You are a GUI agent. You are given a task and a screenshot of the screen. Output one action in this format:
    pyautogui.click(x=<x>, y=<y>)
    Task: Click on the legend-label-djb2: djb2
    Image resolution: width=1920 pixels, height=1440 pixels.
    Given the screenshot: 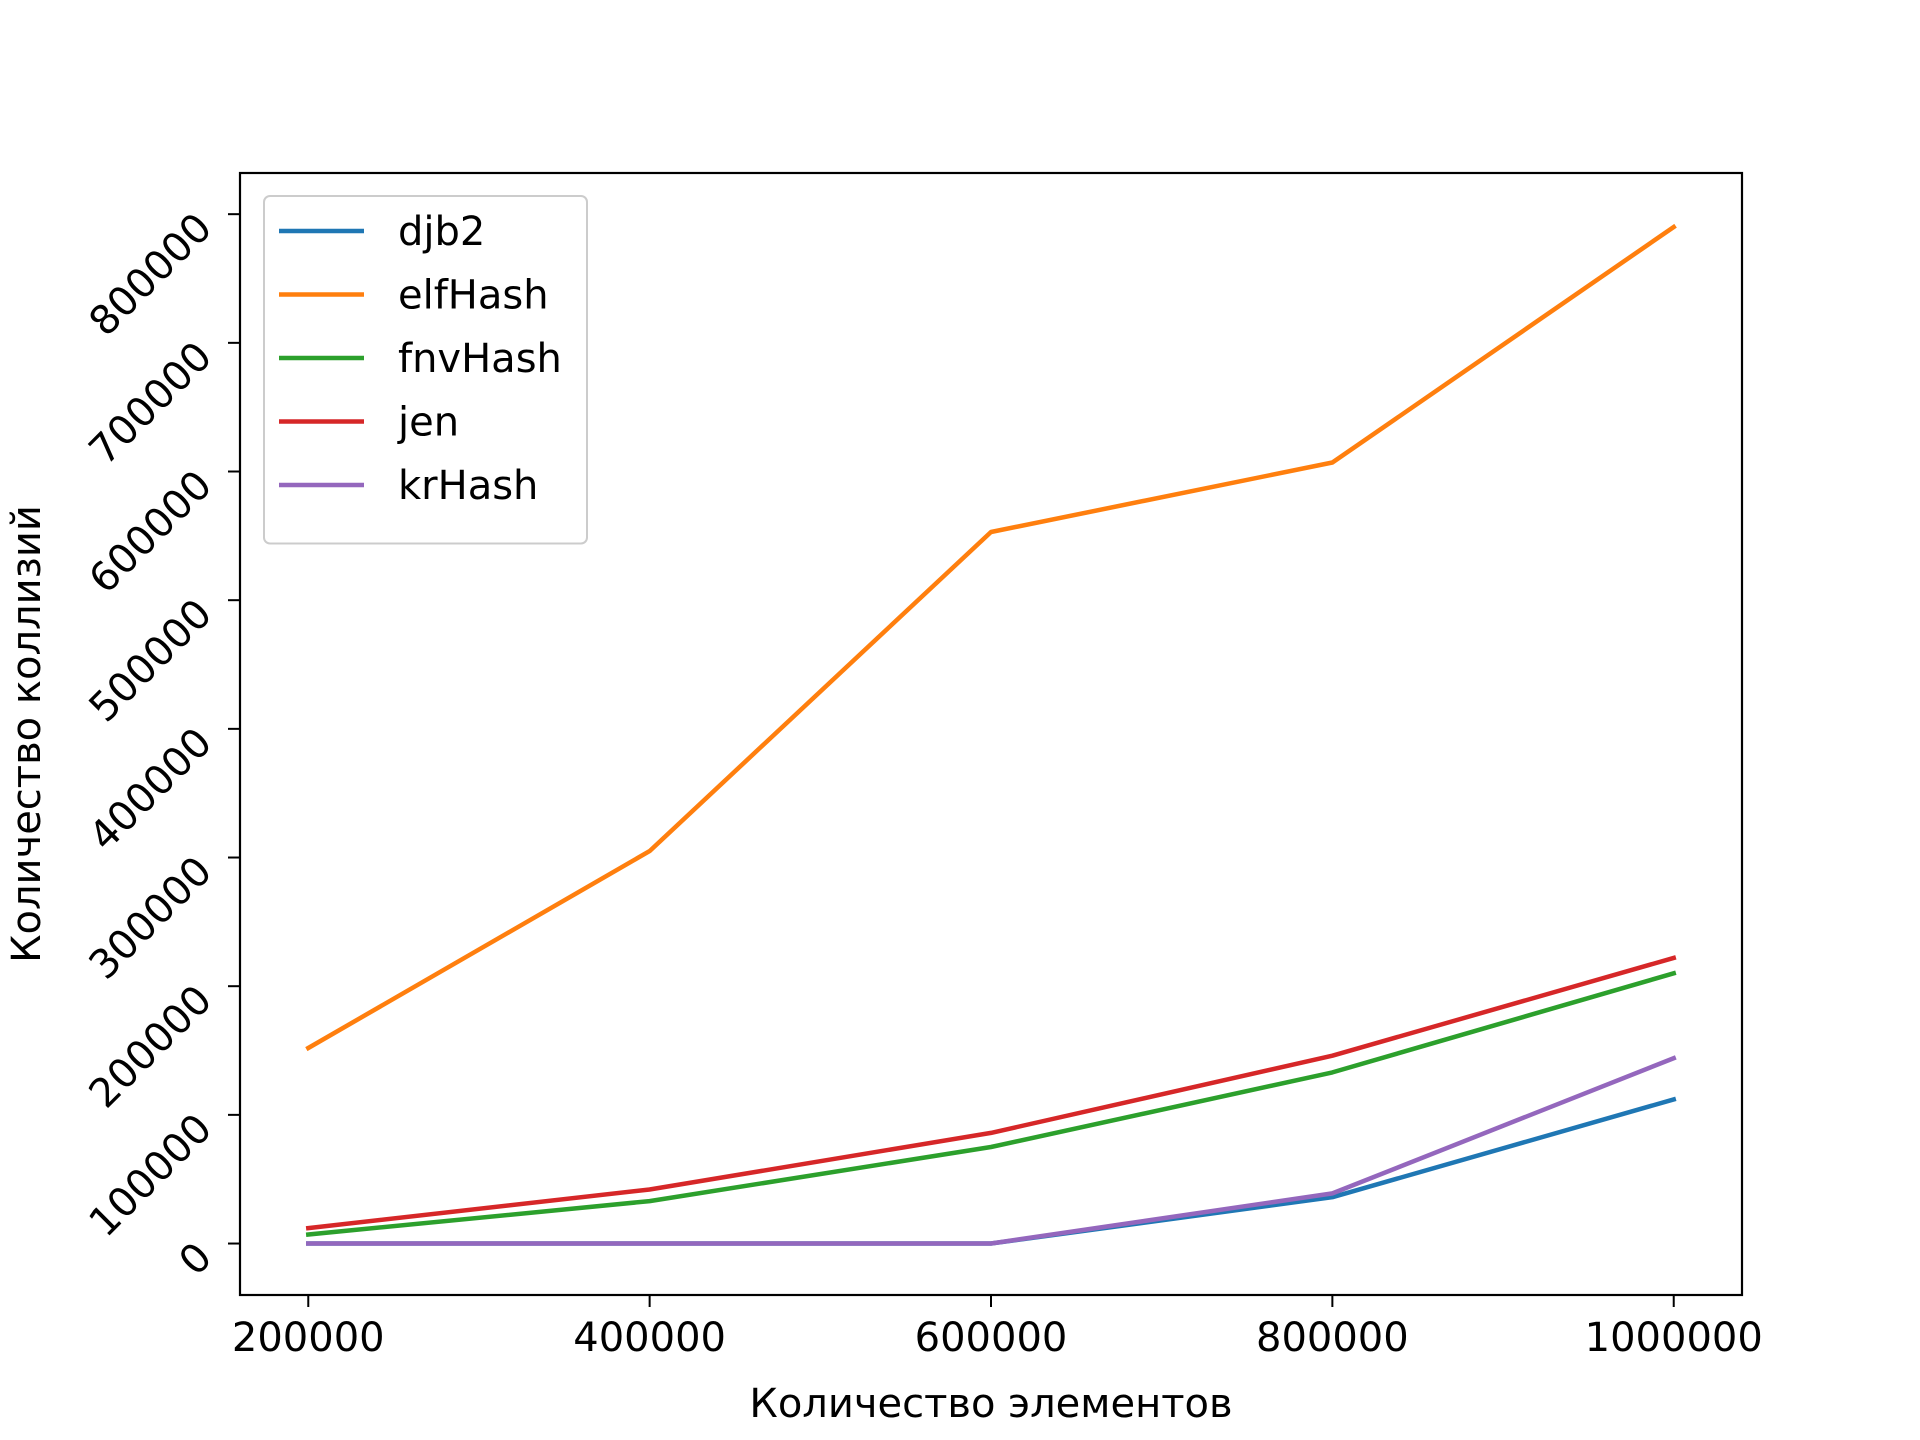 What is the action you would take?
    pyautogui.click(x=441, y=232)
    